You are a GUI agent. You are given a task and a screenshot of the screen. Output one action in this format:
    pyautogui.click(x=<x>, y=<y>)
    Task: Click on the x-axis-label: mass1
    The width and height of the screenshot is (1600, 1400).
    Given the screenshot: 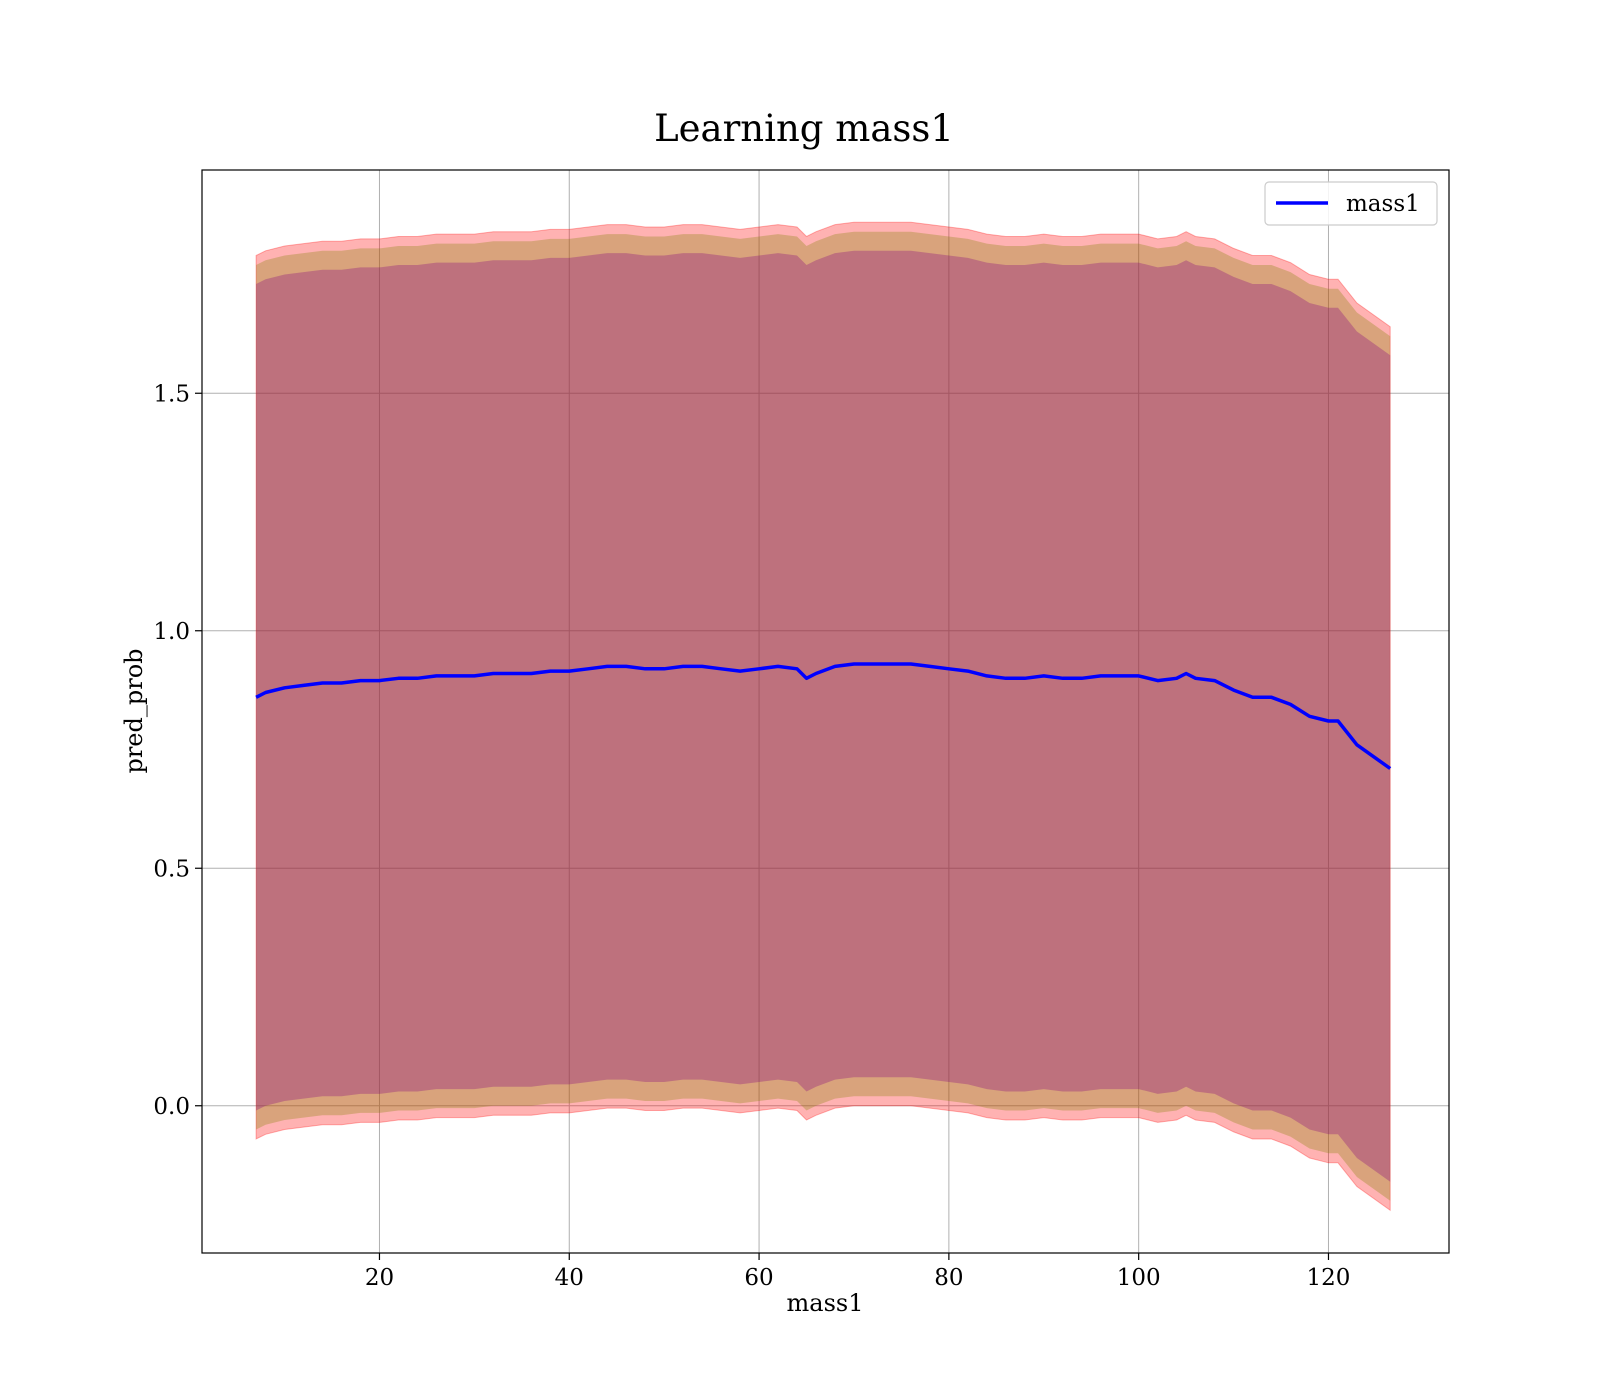 What is the action you would take?
    pyautogui.click(x=825, y=1303)
    